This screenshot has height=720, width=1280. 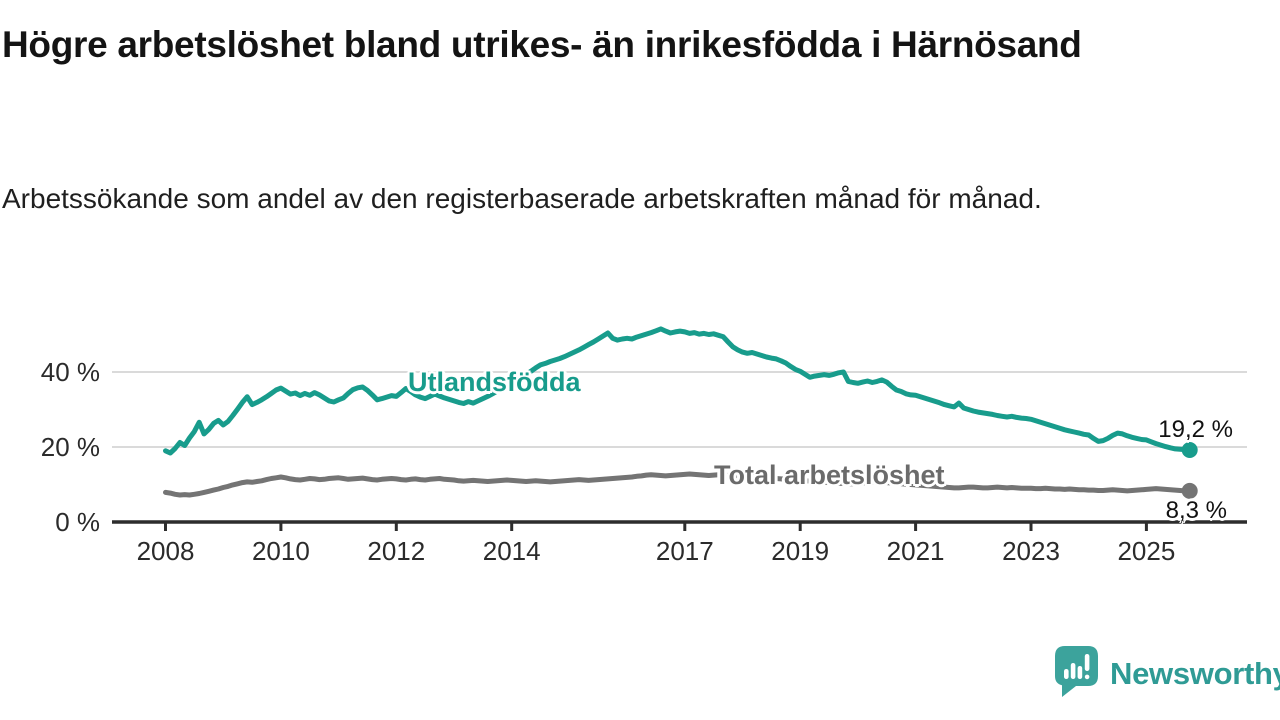 What do you see at coordinates (1031, 551) in the screenshot?
I see `x-tick-label-2023: 2023` at bounding box center [1031, 551].